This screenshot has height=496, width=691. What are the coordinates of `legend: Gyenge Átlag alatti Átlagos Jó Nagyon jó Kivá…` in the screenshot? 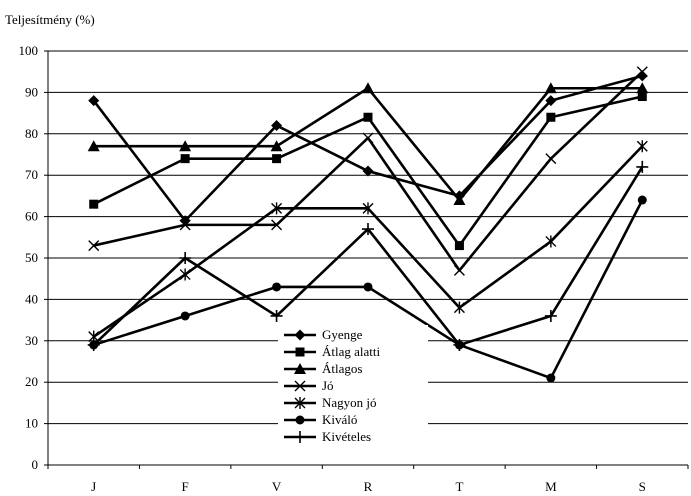 It's located at (353, 386).